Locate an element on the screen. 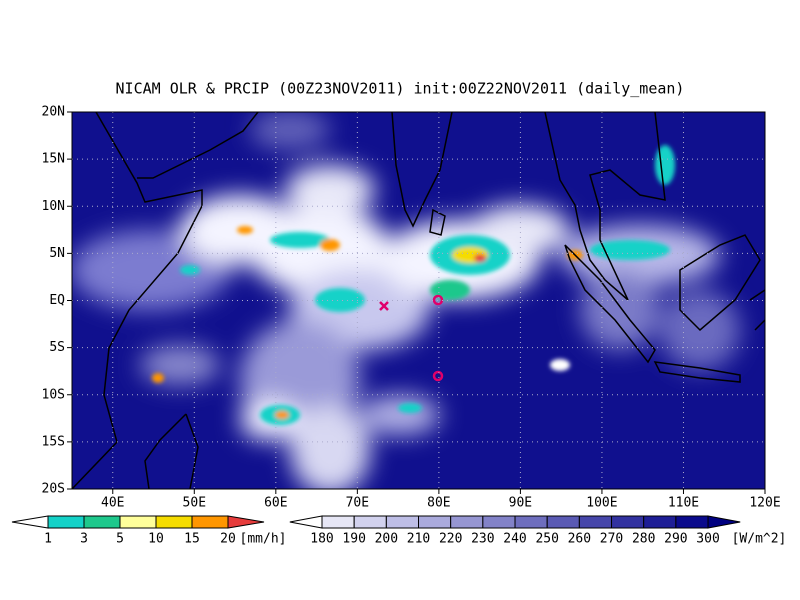 The height and width of the screenshot is (600, 800). colorbar-label: 190 is located at coordinates (353, 539).